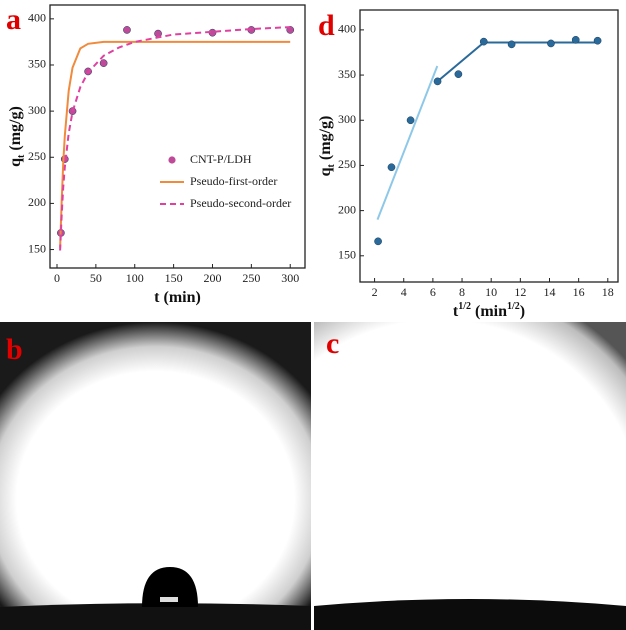  What do you see at coordinates (433, 292) in the screenshot?
I see `x-tick-label: 6` at bounding box center [433, 292].